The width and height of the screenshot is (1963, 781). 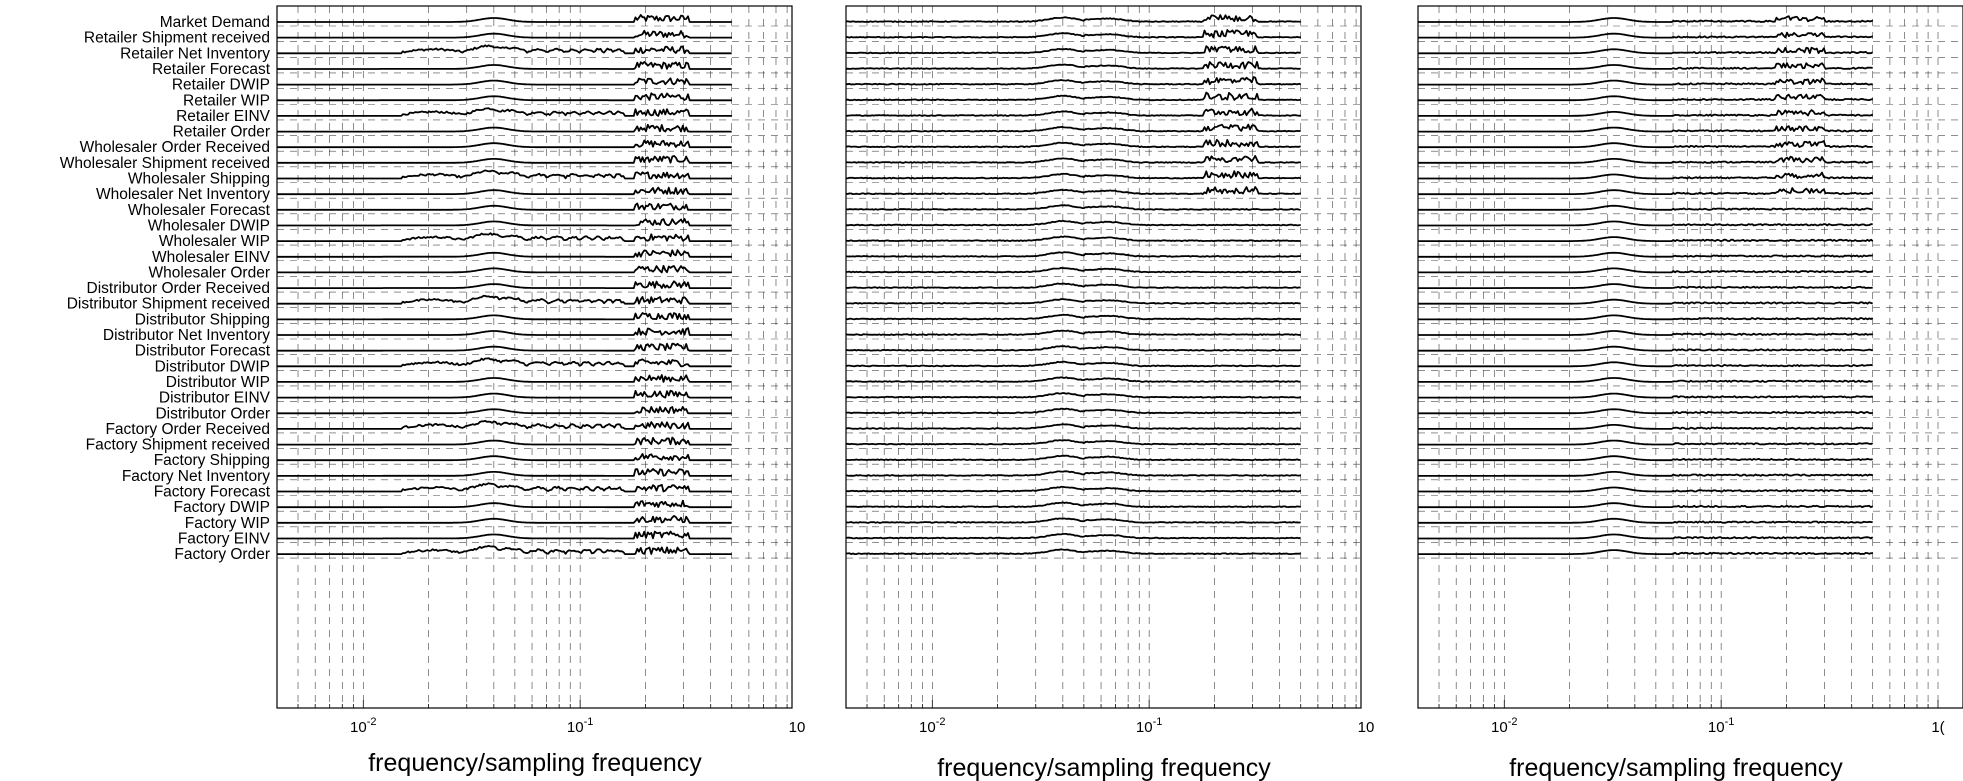 What do you see at coordinates (223, 116) in the screenshot?
I see `row-label: Retailer EINV` at bounding box center [223, 116].